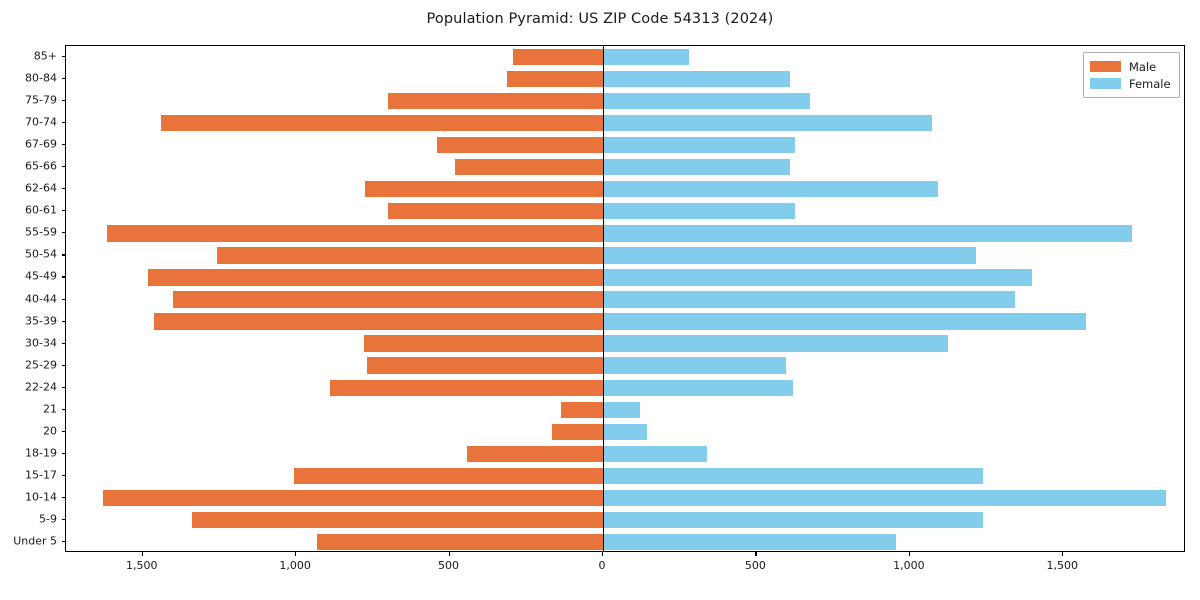  What do you see at coordinates (1143, 66) in the screenshot?
I see `legend-label-male: Male` at bounding box center [1143, 66].